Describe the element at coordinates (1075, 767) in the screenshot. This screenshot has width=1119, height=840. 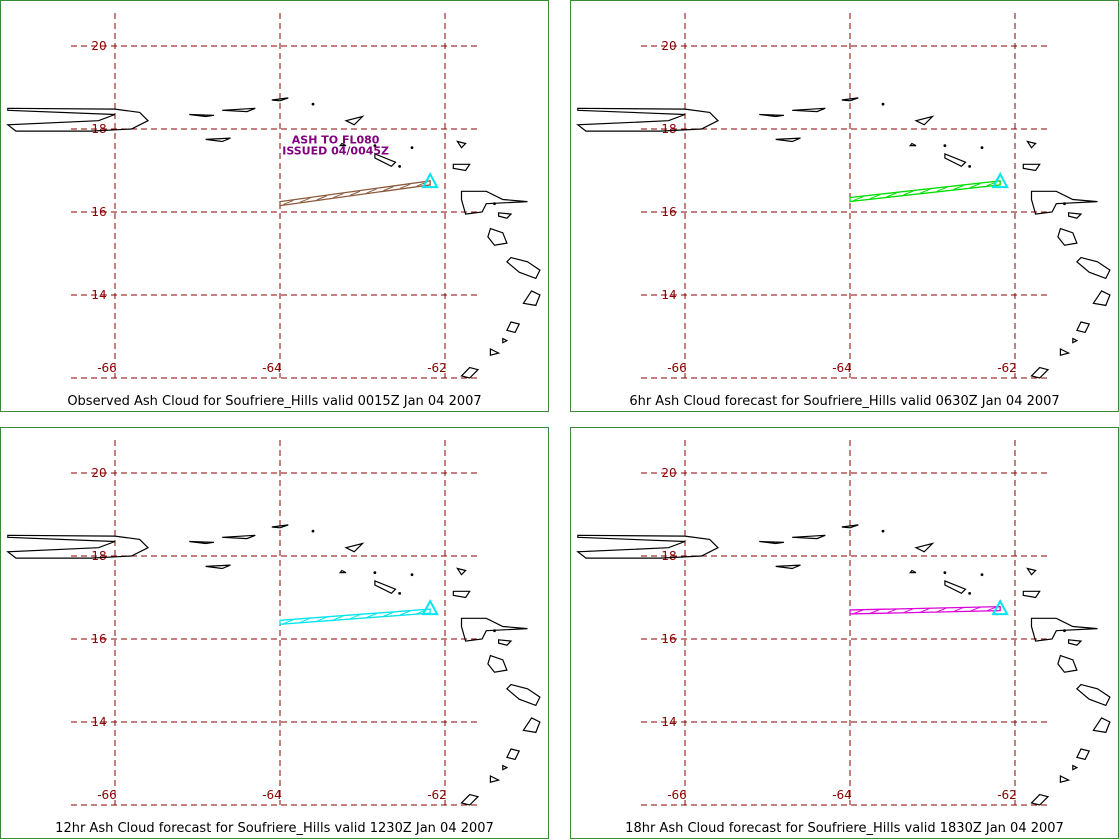
I see `coast-grenadines-a` at that location.